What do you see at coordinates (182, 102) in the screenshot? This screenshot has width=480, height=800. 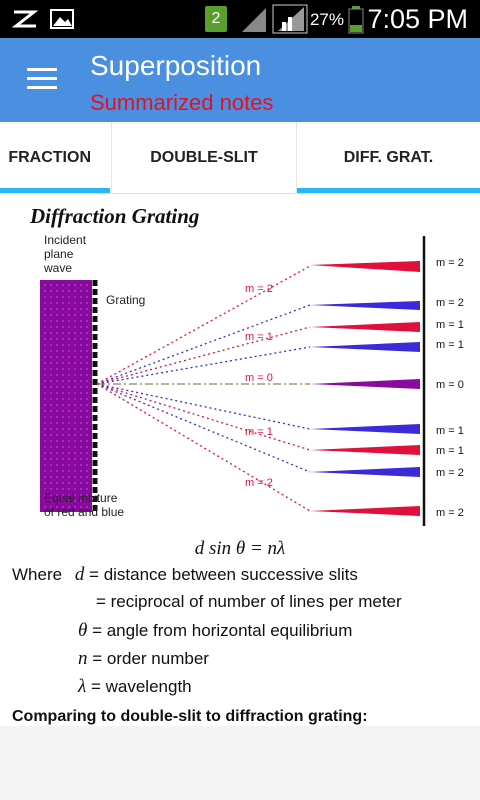 I see `app-subtitle: Summarized notes` at bounding box center [182, 102].